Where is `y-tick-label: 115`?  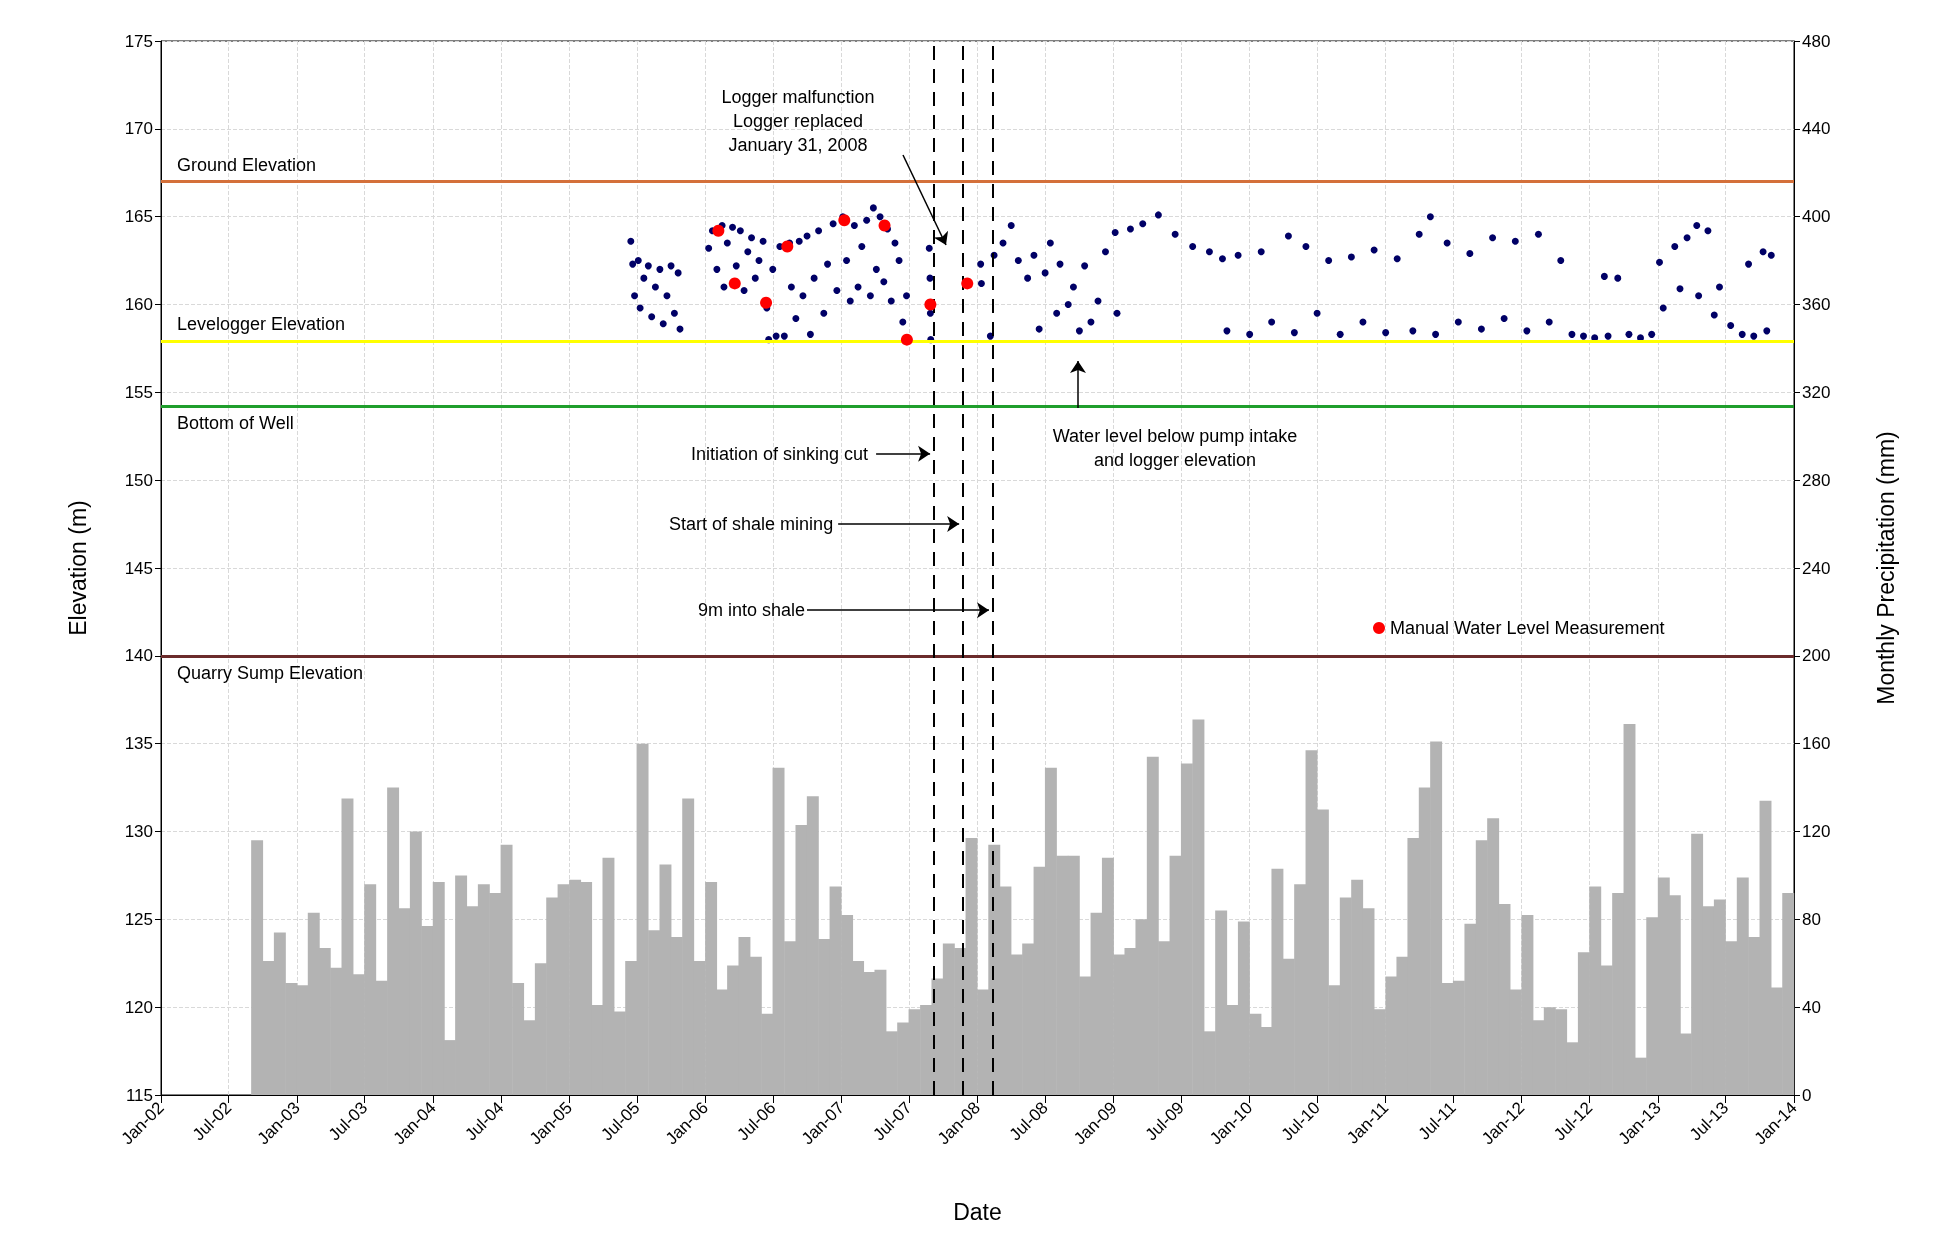 y-tick-label: 115 is located at coordinates (139, 1095).